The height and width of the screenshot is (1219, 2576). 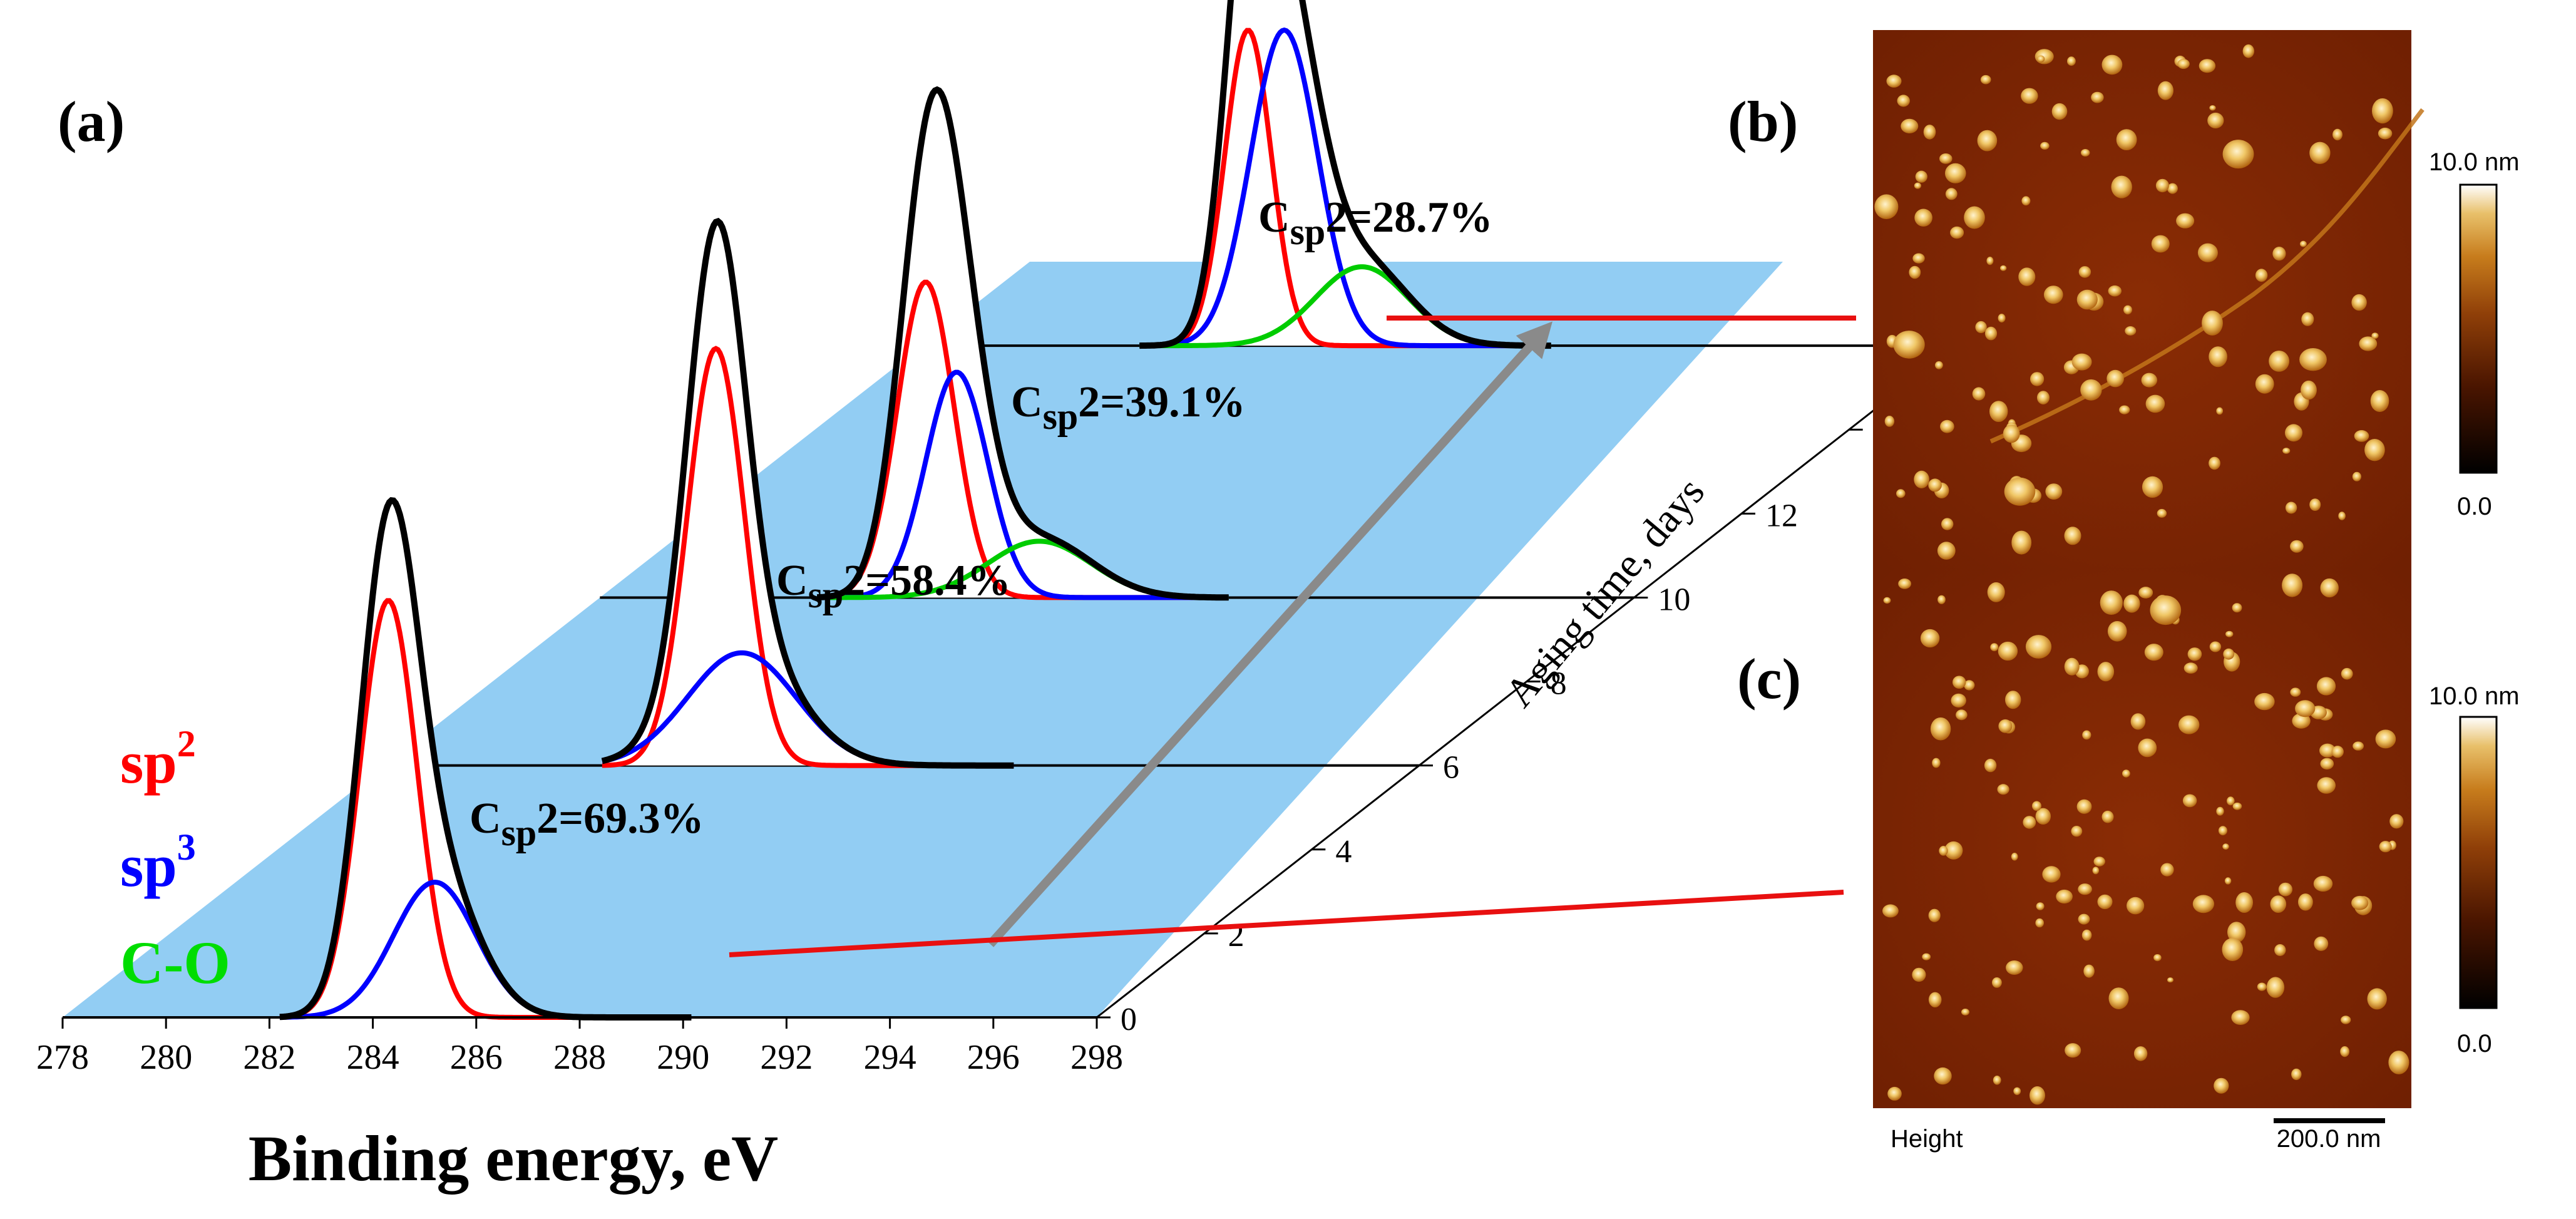 I want to click on afm-channel-label: Height, so click(x=1927, y=1139).